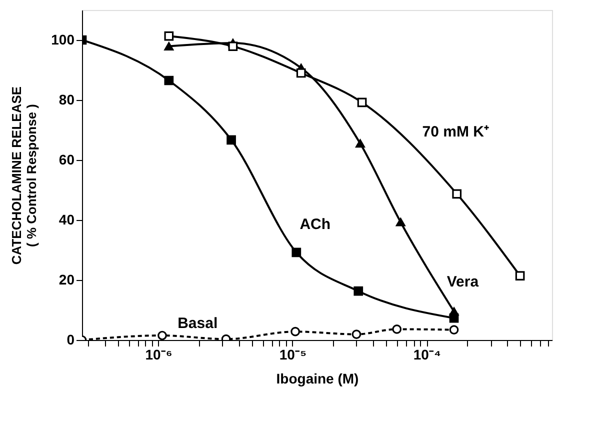 The height and width of the screenshot is (427, 613). Describe the element at coordinates (70, 340) in the screenshot. I see `y-tick-label: 0` at that location.